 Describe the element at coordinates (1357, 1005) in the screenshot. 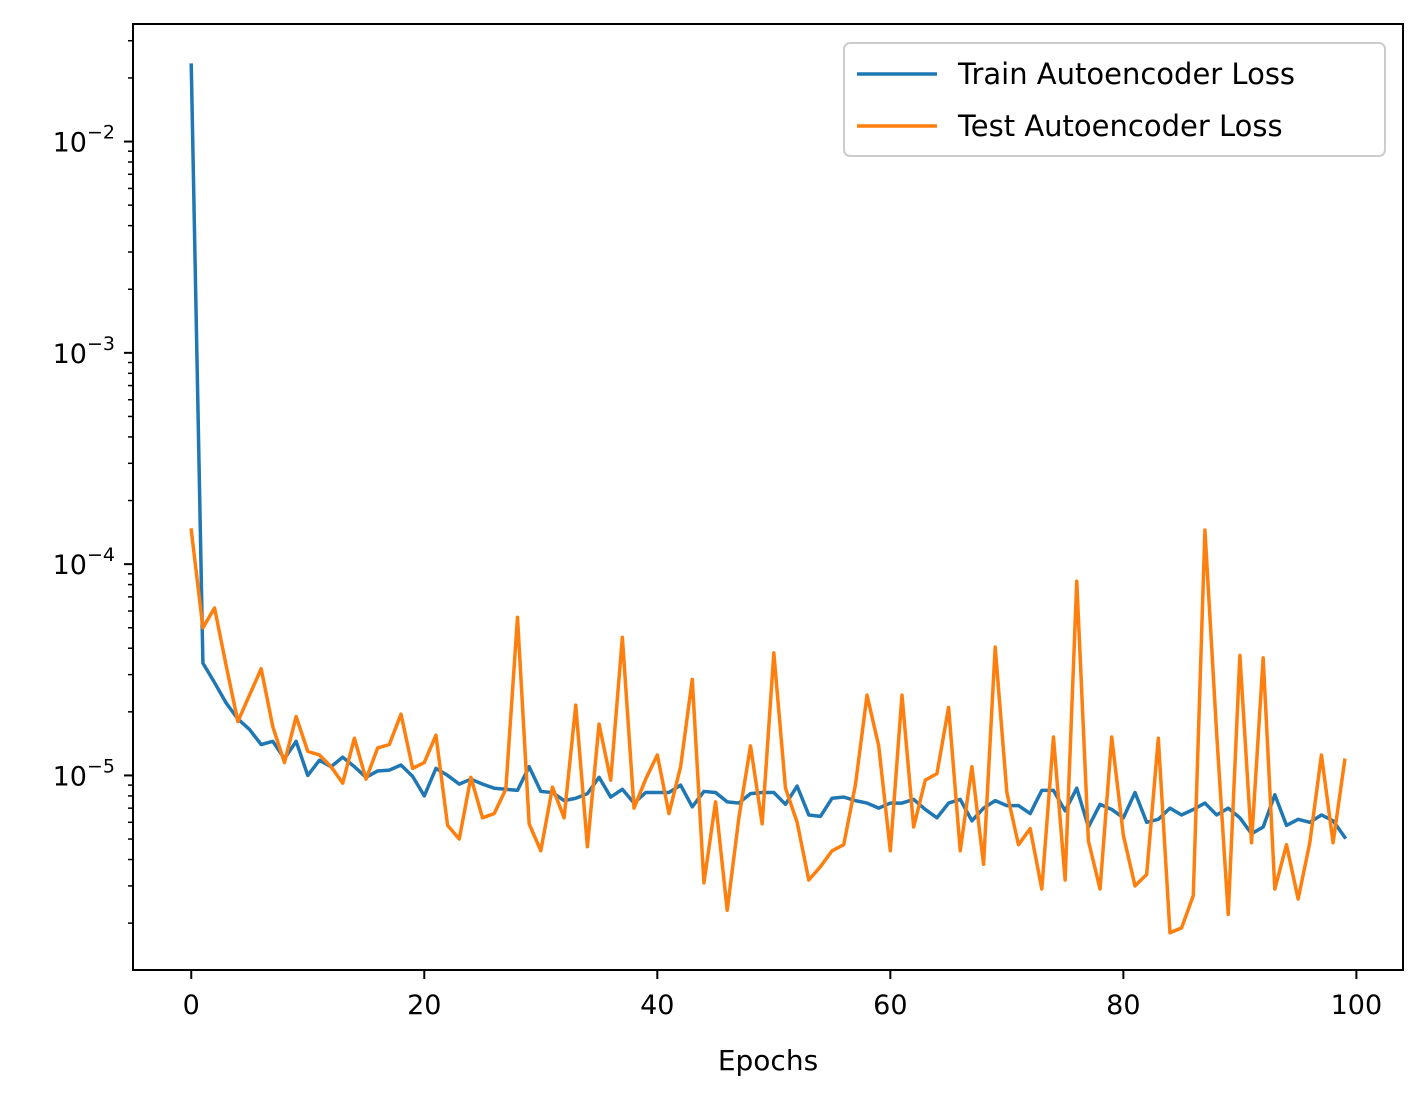

I see `x-tick-label: 100` at that location.